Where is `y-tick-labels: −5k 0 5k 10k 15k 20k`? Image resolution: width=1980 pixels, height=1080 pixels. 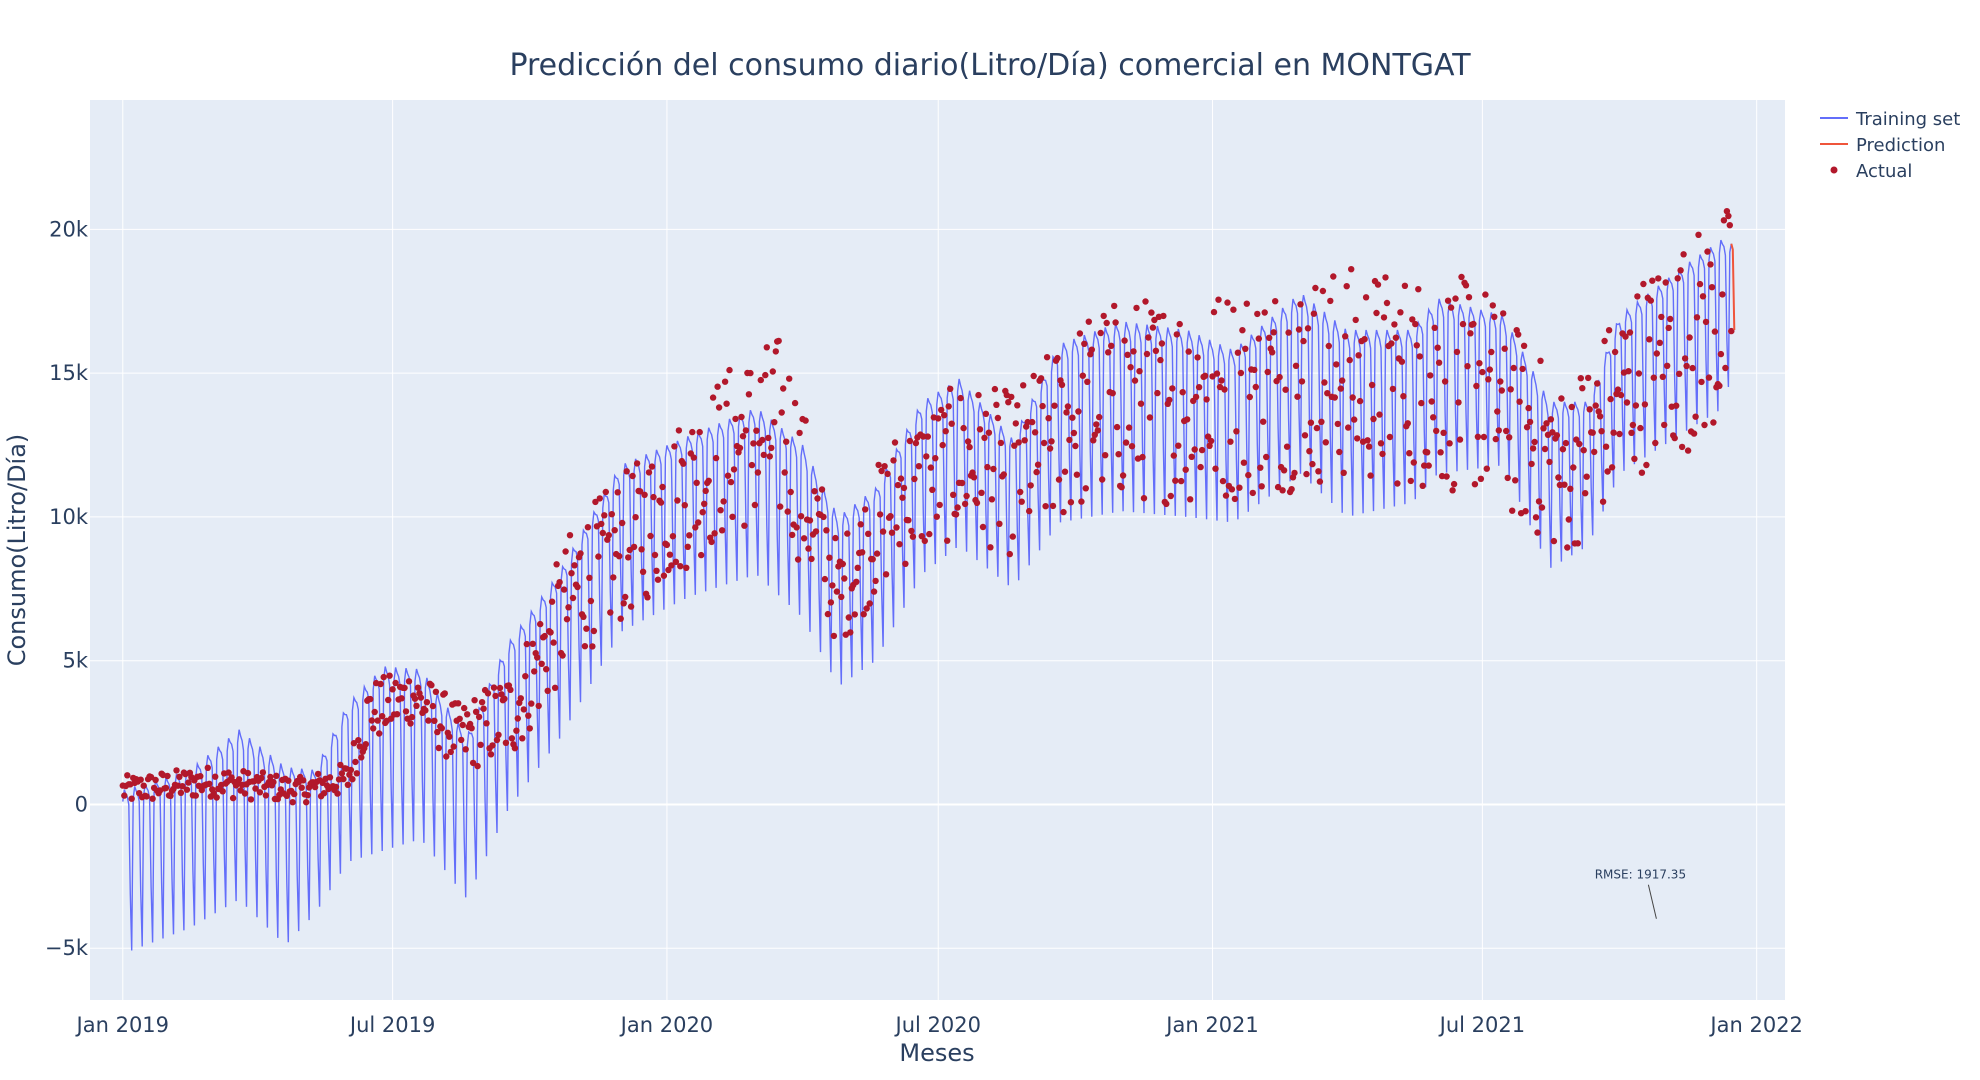
y-tick-labels: −5k 0 5k 10k 15k 20k is located at coordinates (67, 588).